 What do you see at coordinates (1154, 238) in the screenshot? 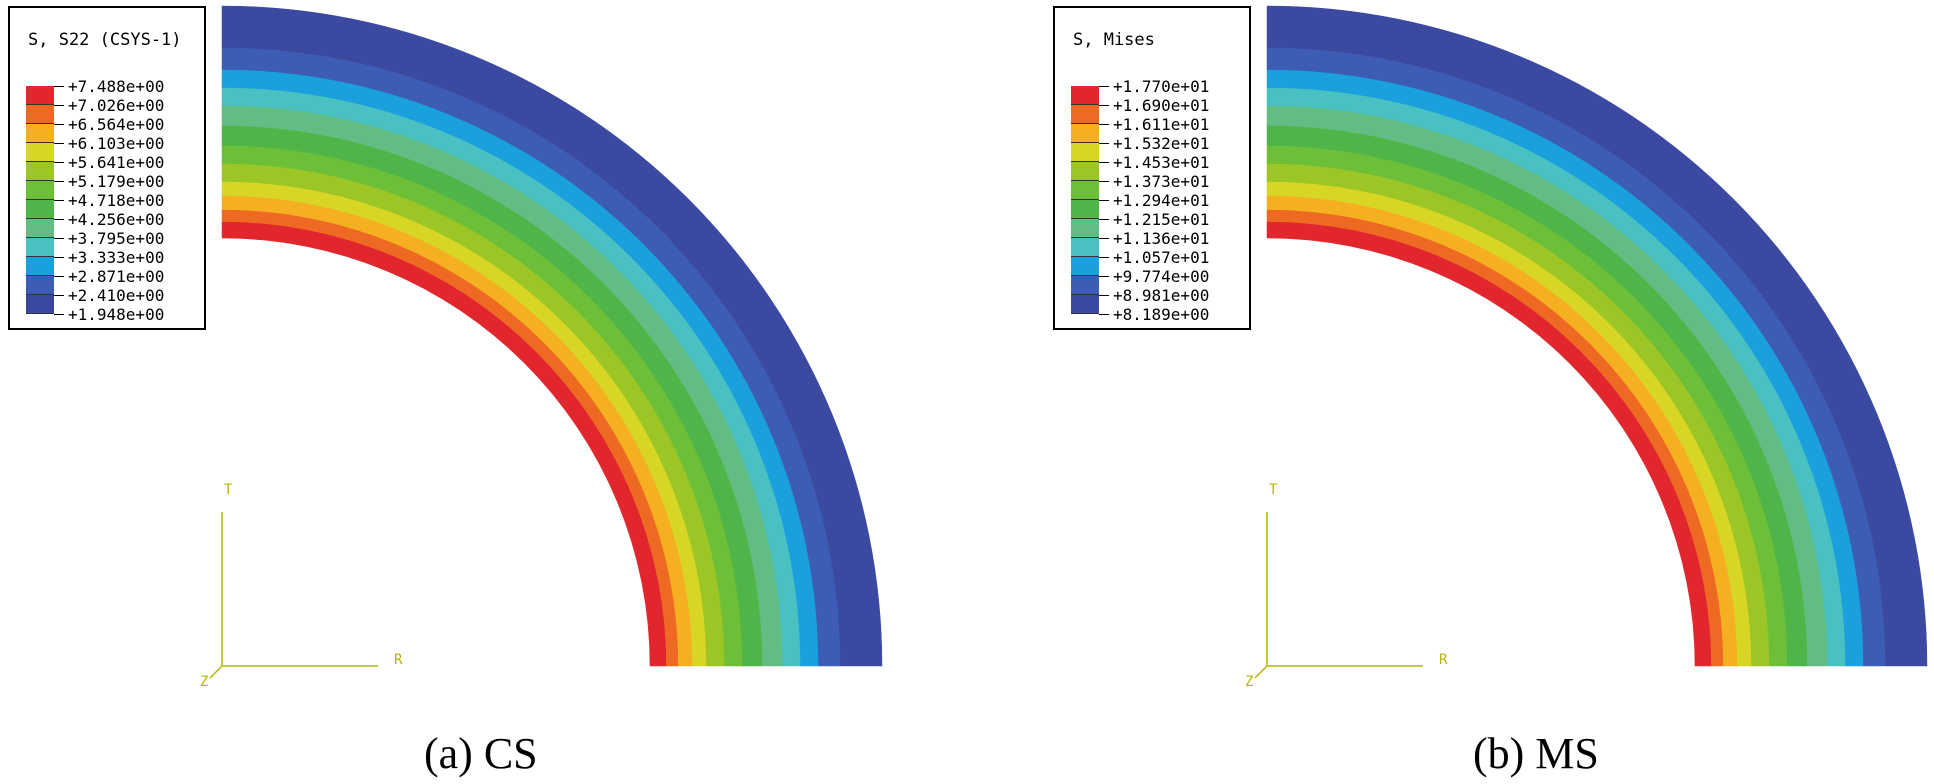
I see `legend-value: +1.136e+01` at bounding box center [1154, 238].